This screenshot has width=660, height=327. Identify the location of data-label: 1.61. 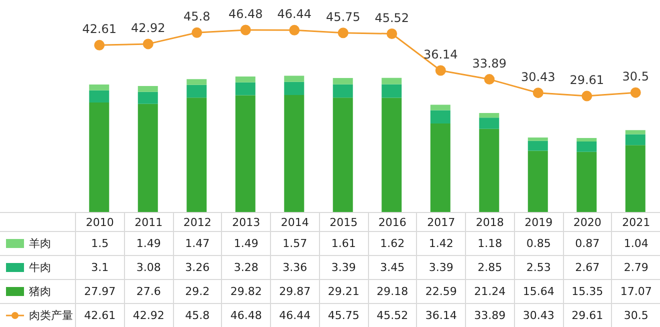
(343, 244).